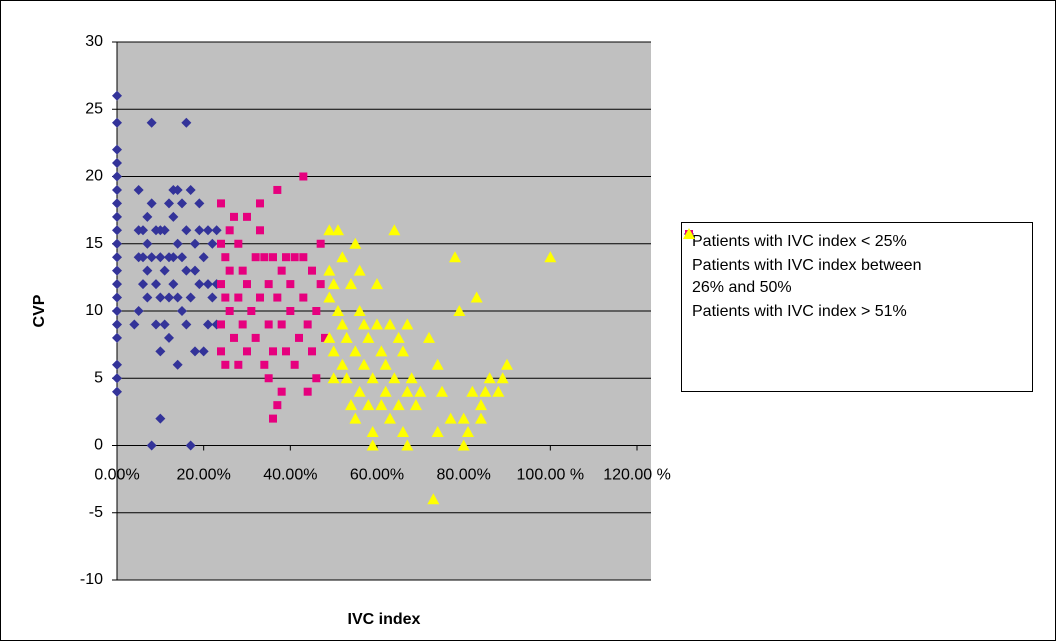 Image resolution: width=1056 pixels, height=641 pixels. Describe the element at coordinates (689, 233) in the screenshot. I see `legend-marker` at that location.